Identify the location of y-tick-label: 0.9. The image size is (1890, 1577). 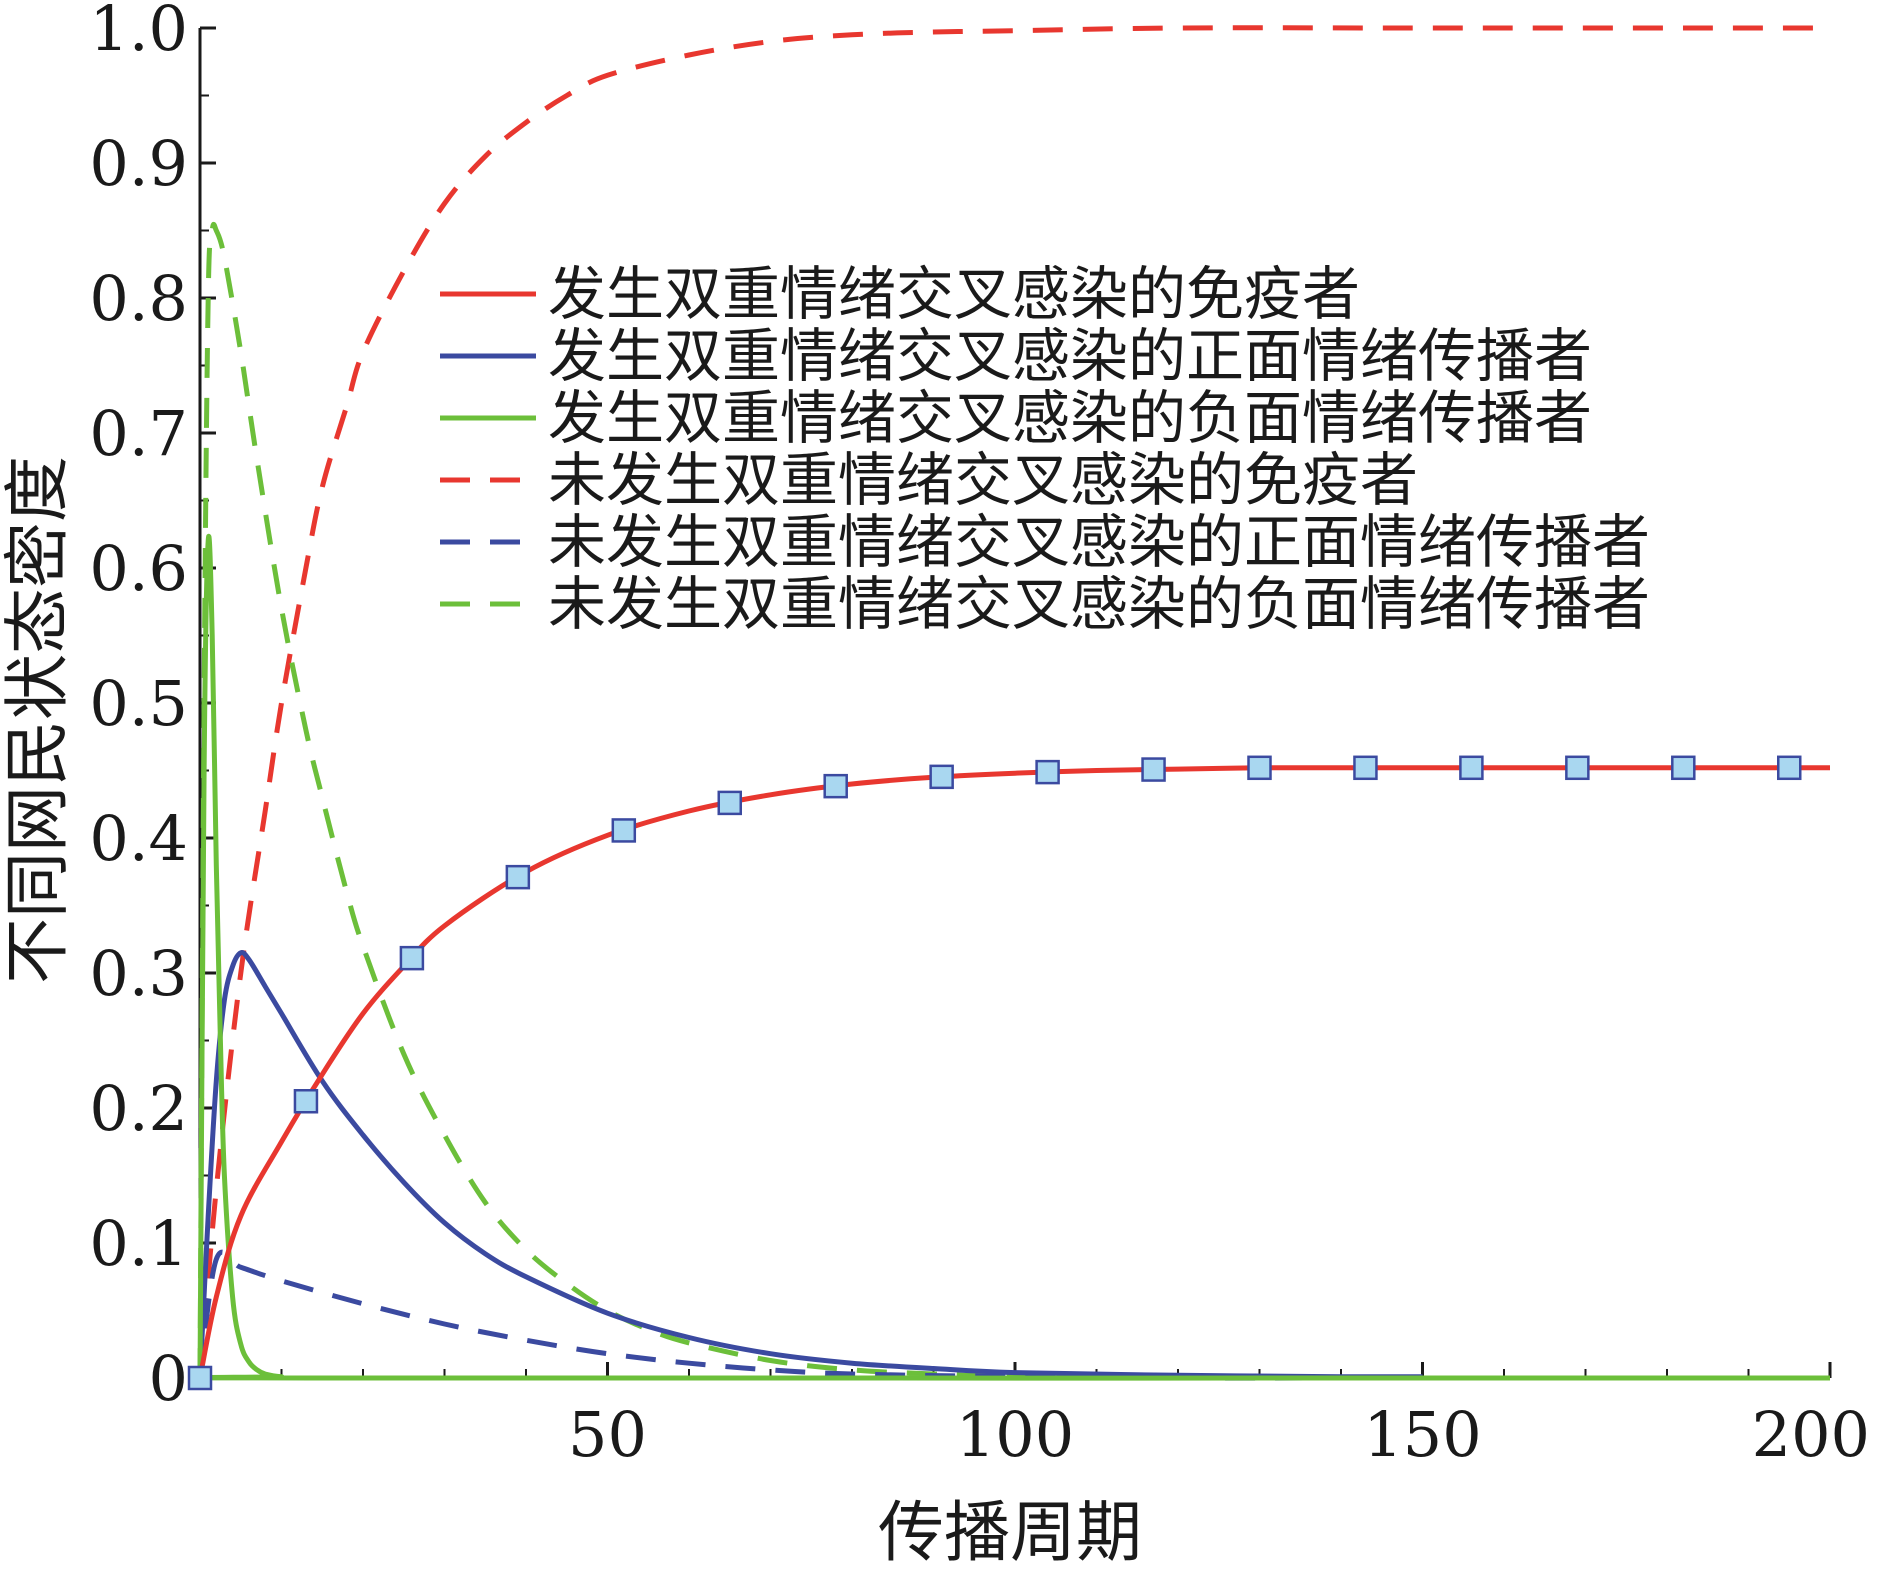
(138, 163).